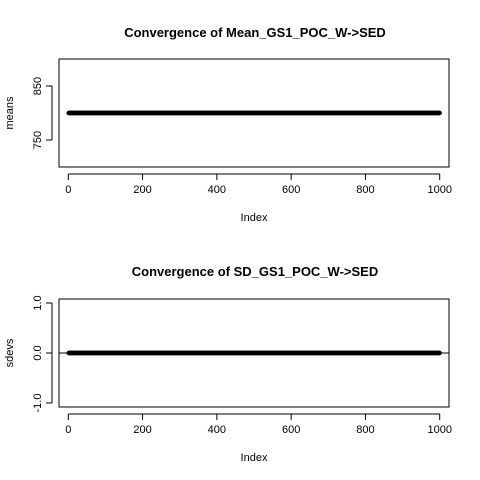 This screenshot has width=480, height=480. I want to click on sdevs-x-tick-label: 800, so click(365, 430).